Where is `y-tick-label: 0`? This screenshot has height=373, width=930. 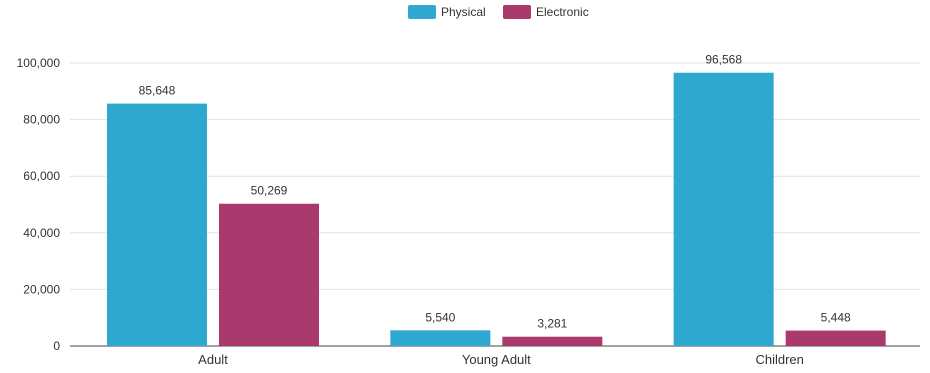
y-tick-label: 0 is located at coordinates (56, 346).